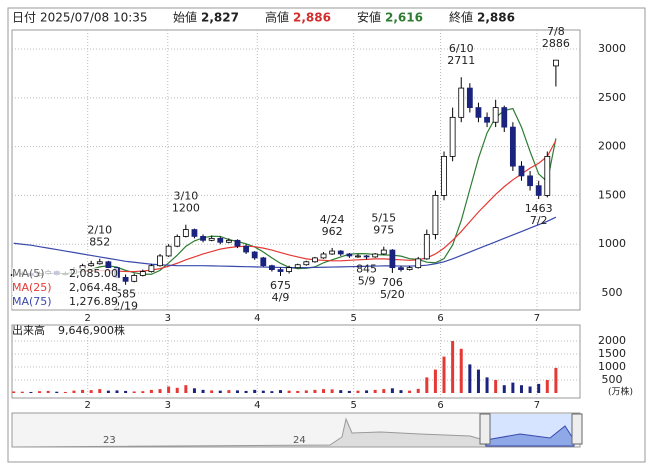 The width and height of the screenshot is (653, 474). What do you see at coordinates (612, 379) in the screenshot?
I see `y-tick-label: 500` at bounding box center [612, 379].